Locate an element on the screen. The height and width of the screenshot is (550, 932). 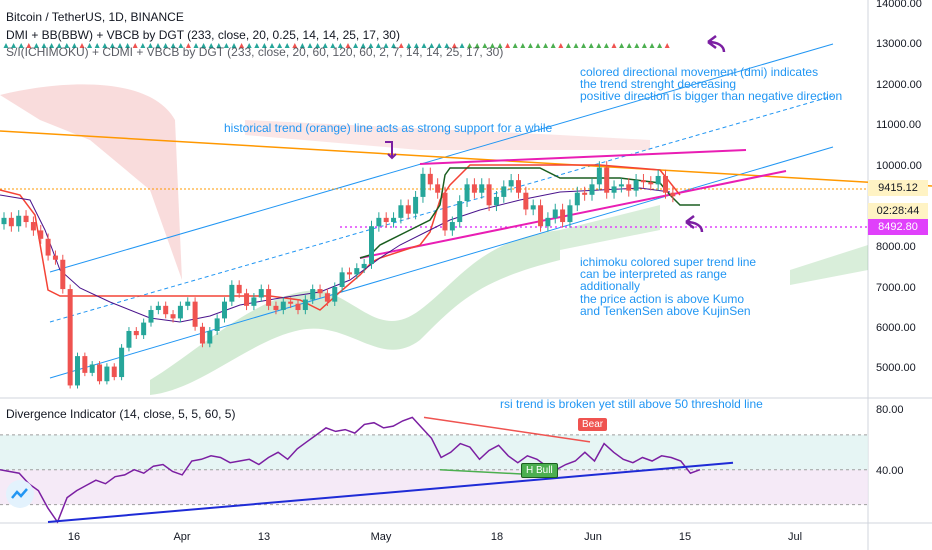
rsi-trend-line is located at coordinates (390, 492).